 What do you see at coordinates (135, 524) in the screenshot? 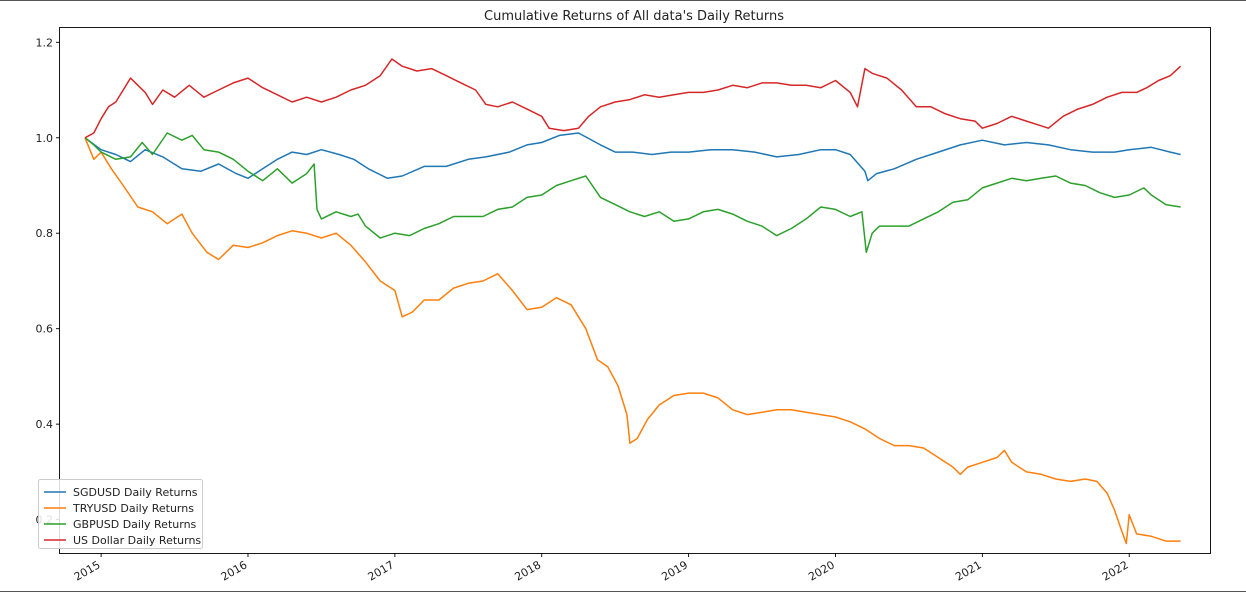
I see `legend-label-2: GBPUSD Daily Returns` at bounding box center [135, 524].